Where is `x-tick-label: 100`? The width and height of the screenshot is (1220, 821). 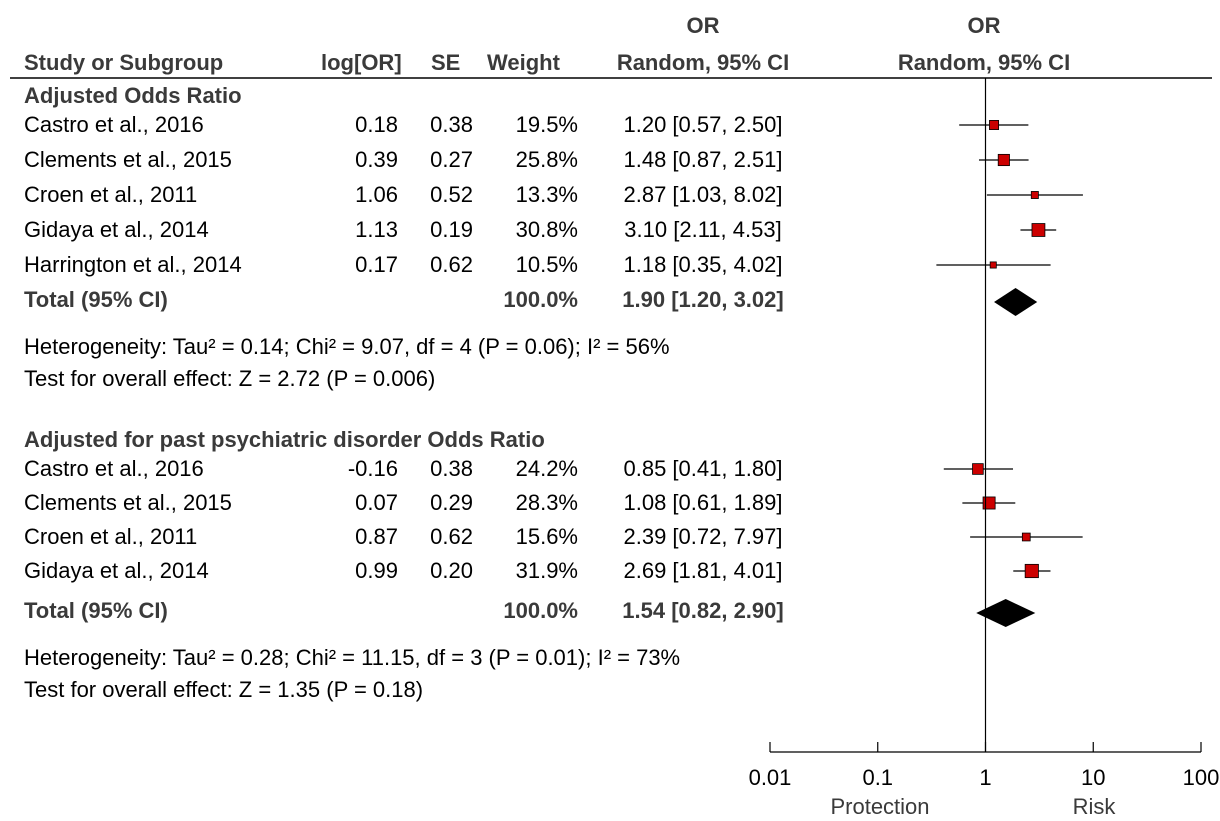 x-tick-label: 100 is located at coordinates (1201, 777).